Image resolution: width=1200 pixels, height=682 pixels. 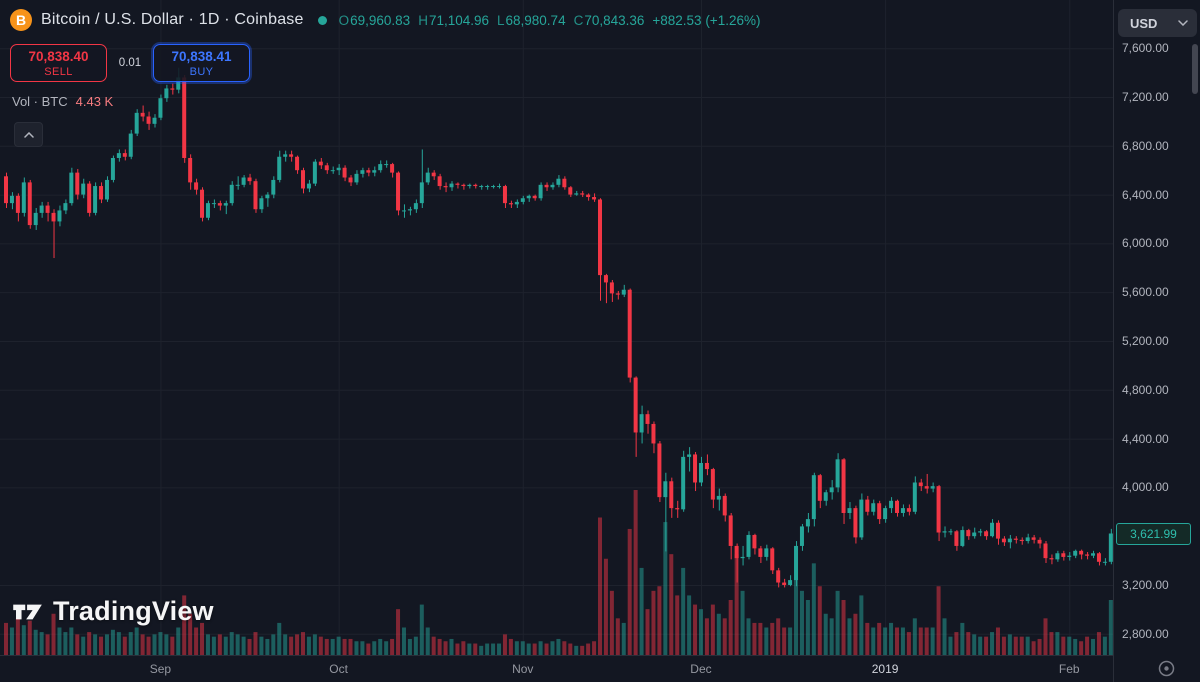 What do you see at coordinates (1145, 633) in the screenshot?
I see `price-axis-label: 2,800.00` at bounding box center [1145, 633].